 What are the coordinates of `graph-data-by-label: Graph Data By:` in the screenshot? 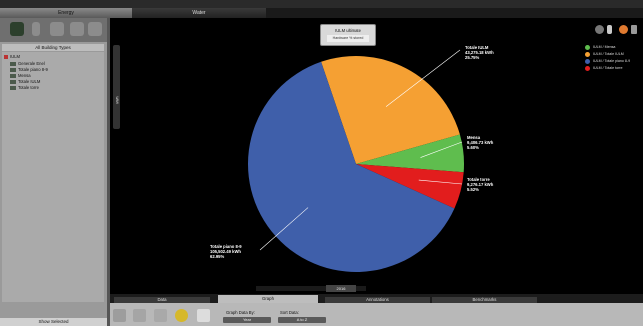 It's located at (240, 312).